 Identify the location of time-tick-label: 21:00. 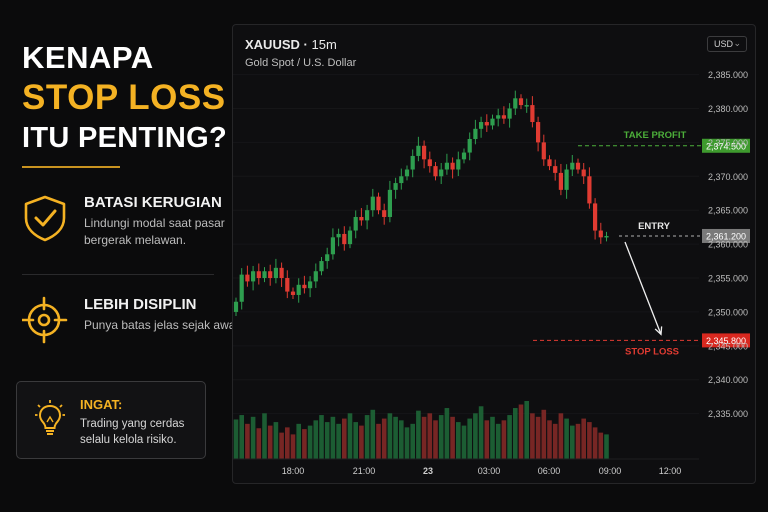
(364, 471).